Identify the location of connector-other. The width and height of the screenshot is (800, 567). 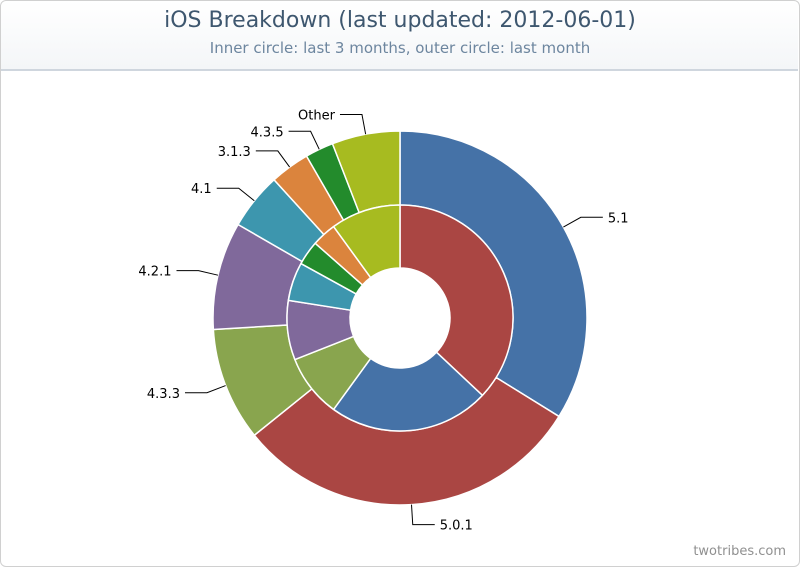
(353, 124).